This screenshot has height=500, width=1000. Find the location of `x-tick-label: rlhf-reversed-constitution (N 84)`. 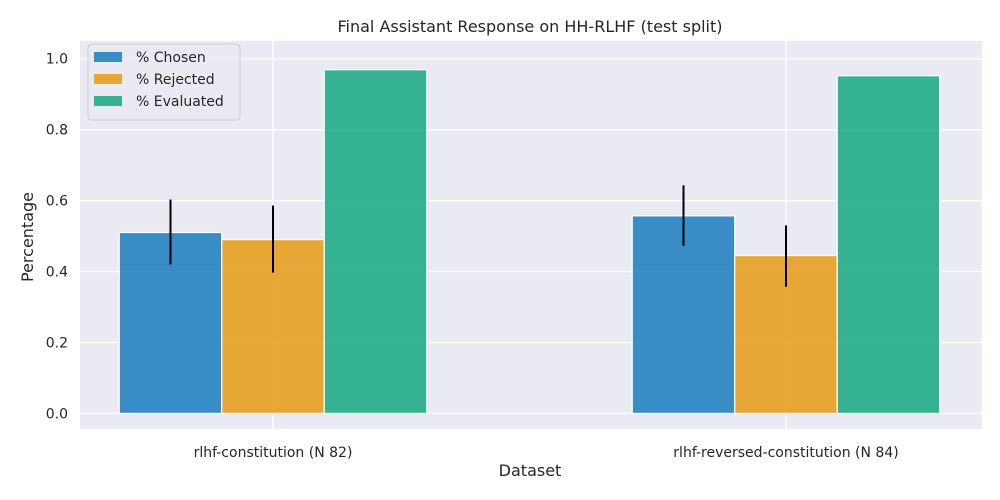

x-tick-label: rlhf-reversed-constitution (N 84) is located at coordinates (785, 453).